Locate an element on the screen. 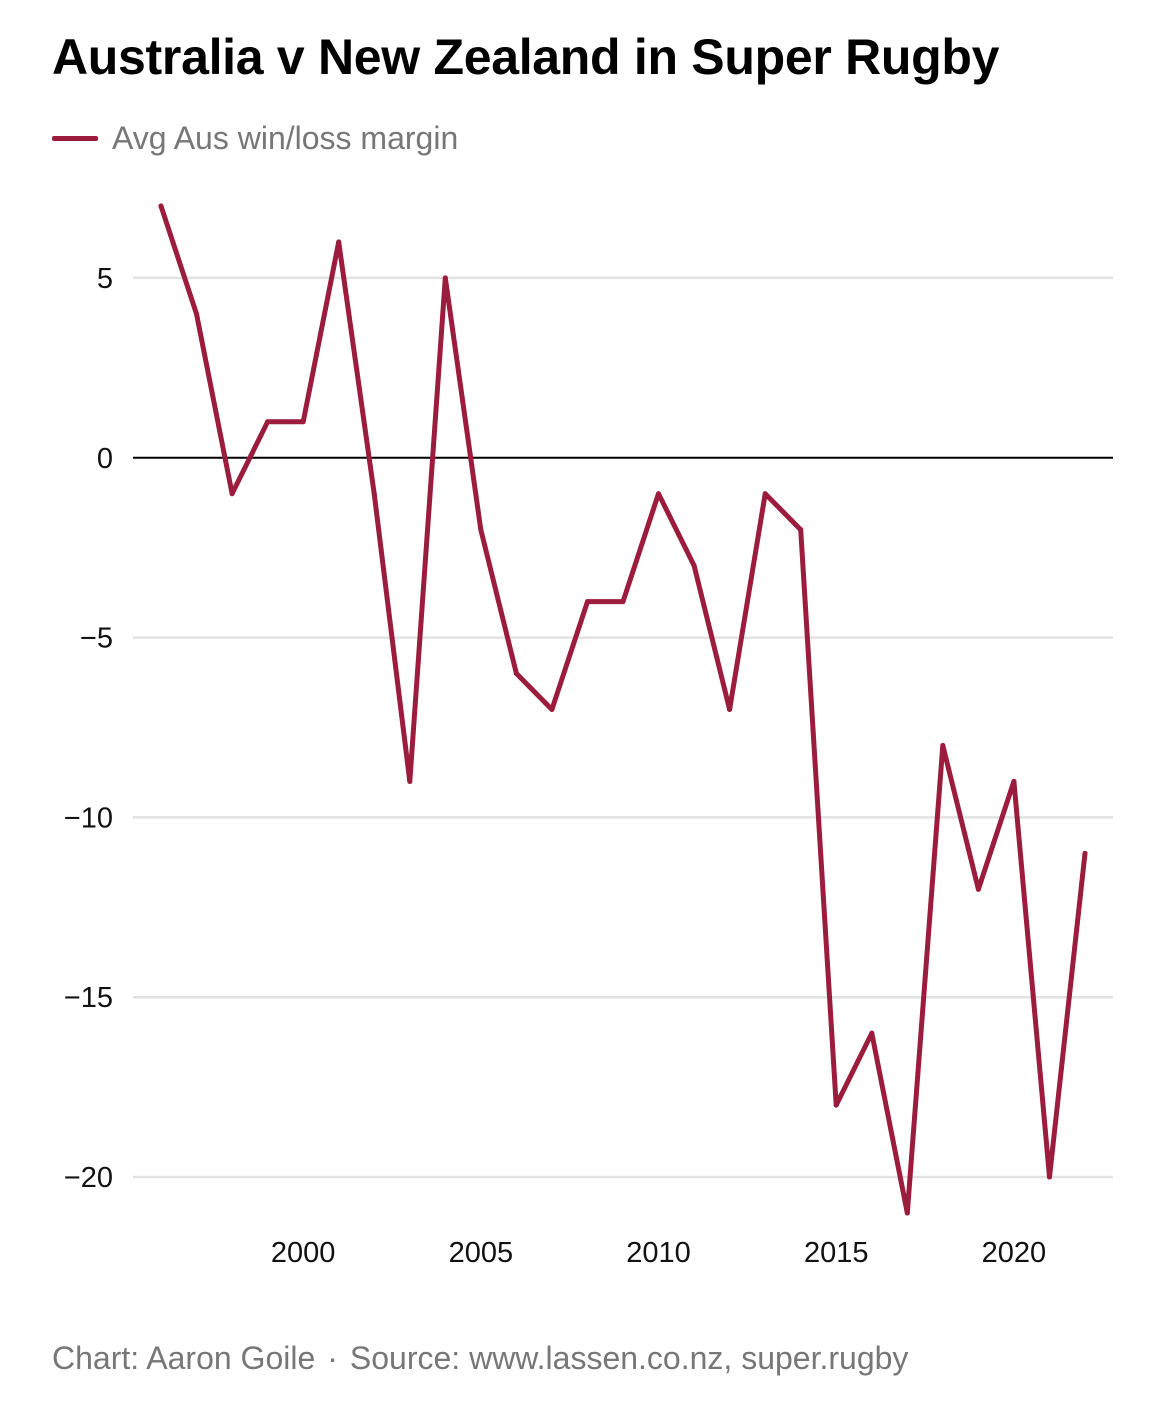 This screenshot has height=1404, width=1170. y-tick-label: 5 is located at coordinates (105, 279).